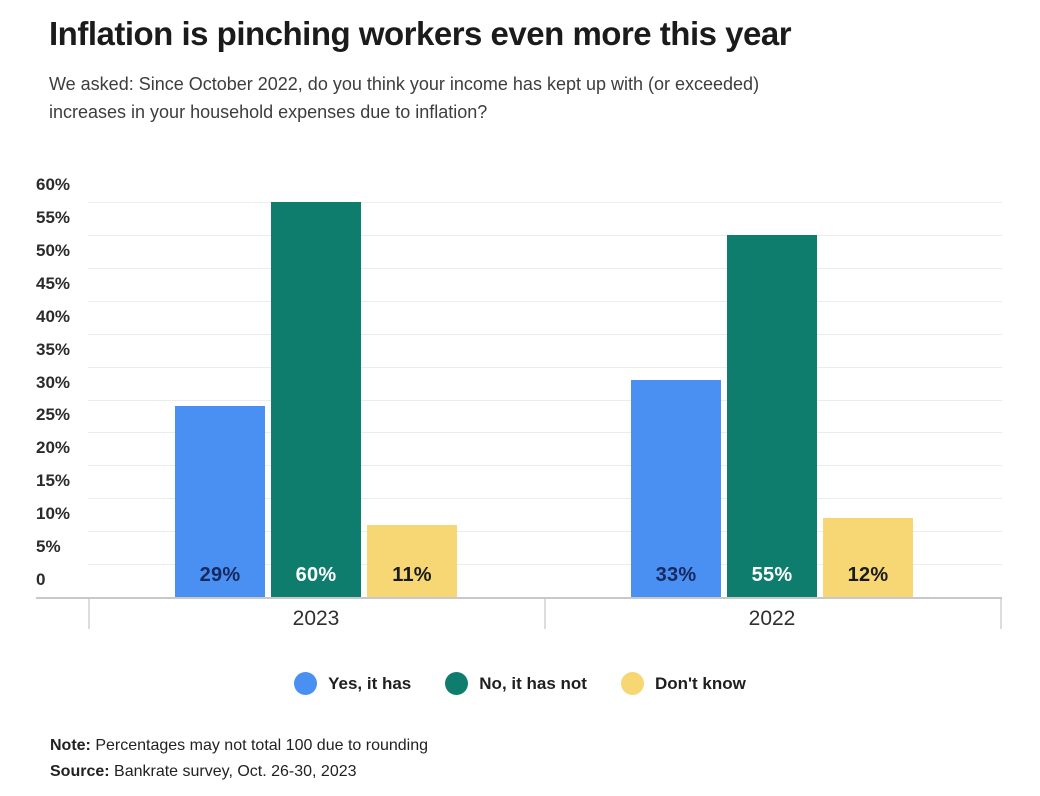 The height and width of the screenshot is (796, 1040). What do you see at coordinates (519, 598) in the screenshot?
I see `x-axis-line` at bounding box center [519, 598].